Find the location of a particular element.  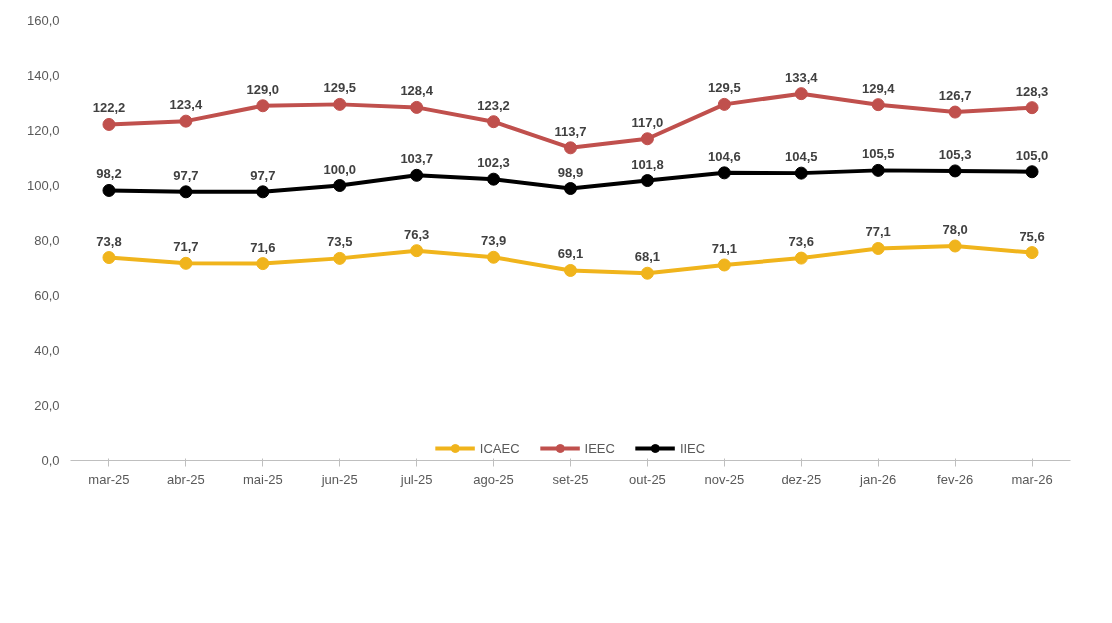

x-tick-label: mar-26 is located at coordinates (1032, 479).